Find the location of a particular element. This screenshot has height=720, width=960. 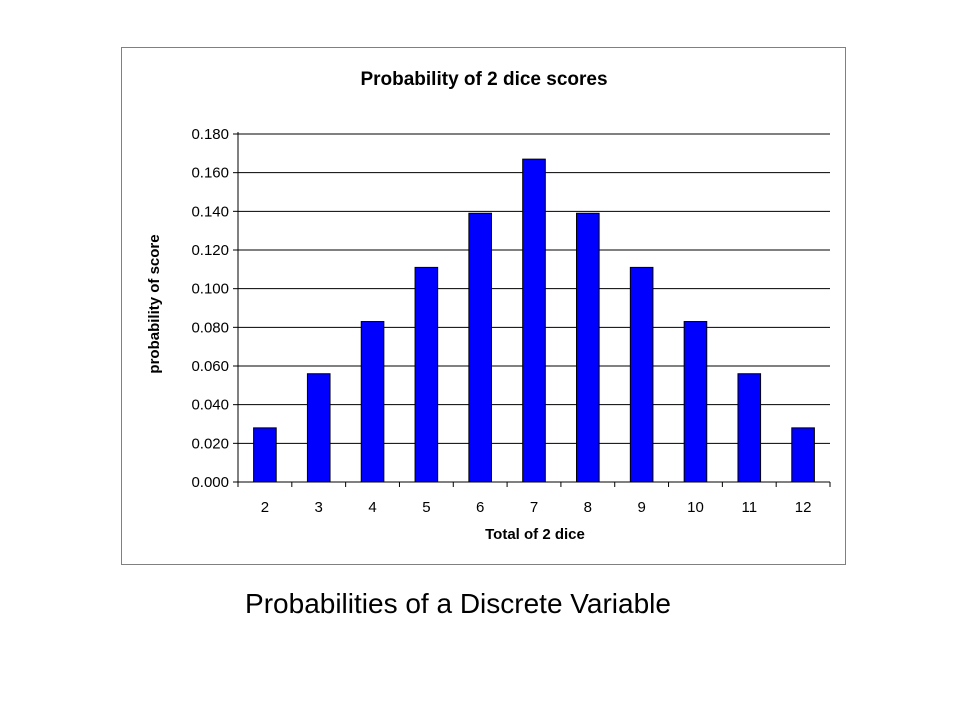

x-tick-label: 10 is located at coordinates (695, 507).